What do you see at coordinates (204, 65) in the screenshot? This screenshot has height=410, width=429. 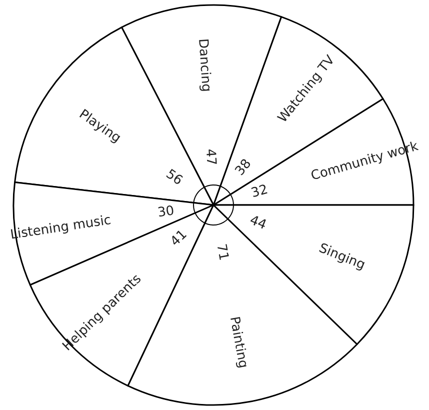 I see `slice-label: Dancing` at bounding box center [204, 65].